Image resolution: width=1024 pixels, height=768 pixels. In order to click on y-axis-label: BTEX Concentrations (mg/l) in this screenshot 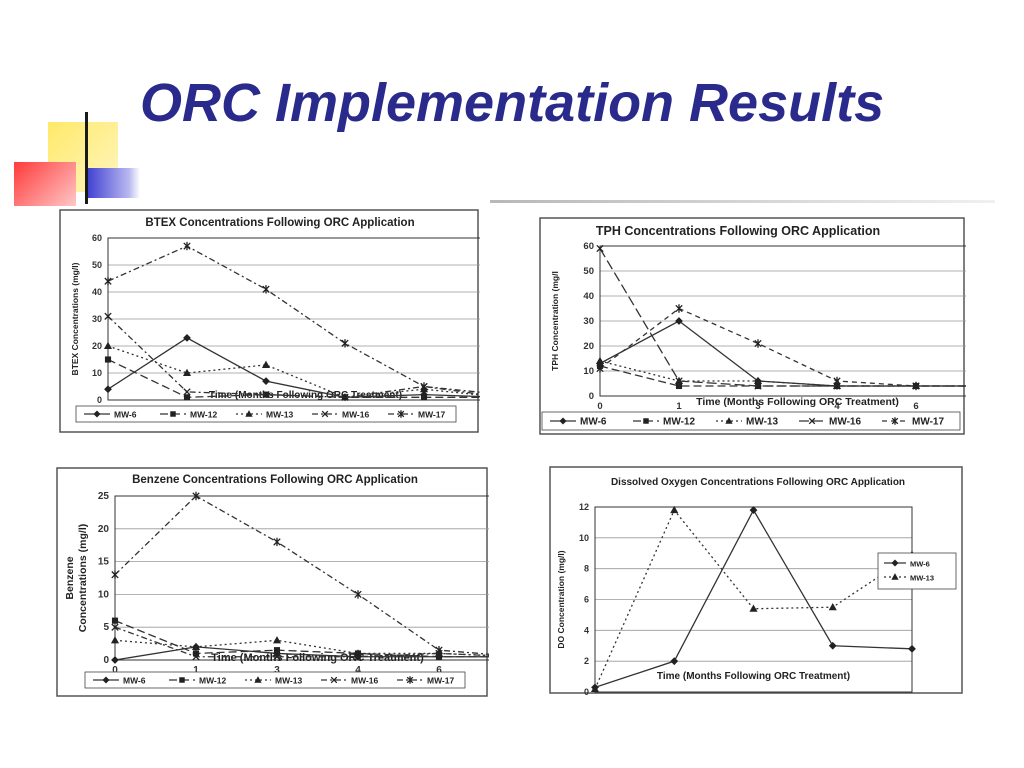, I will do `click(75, 318)`.